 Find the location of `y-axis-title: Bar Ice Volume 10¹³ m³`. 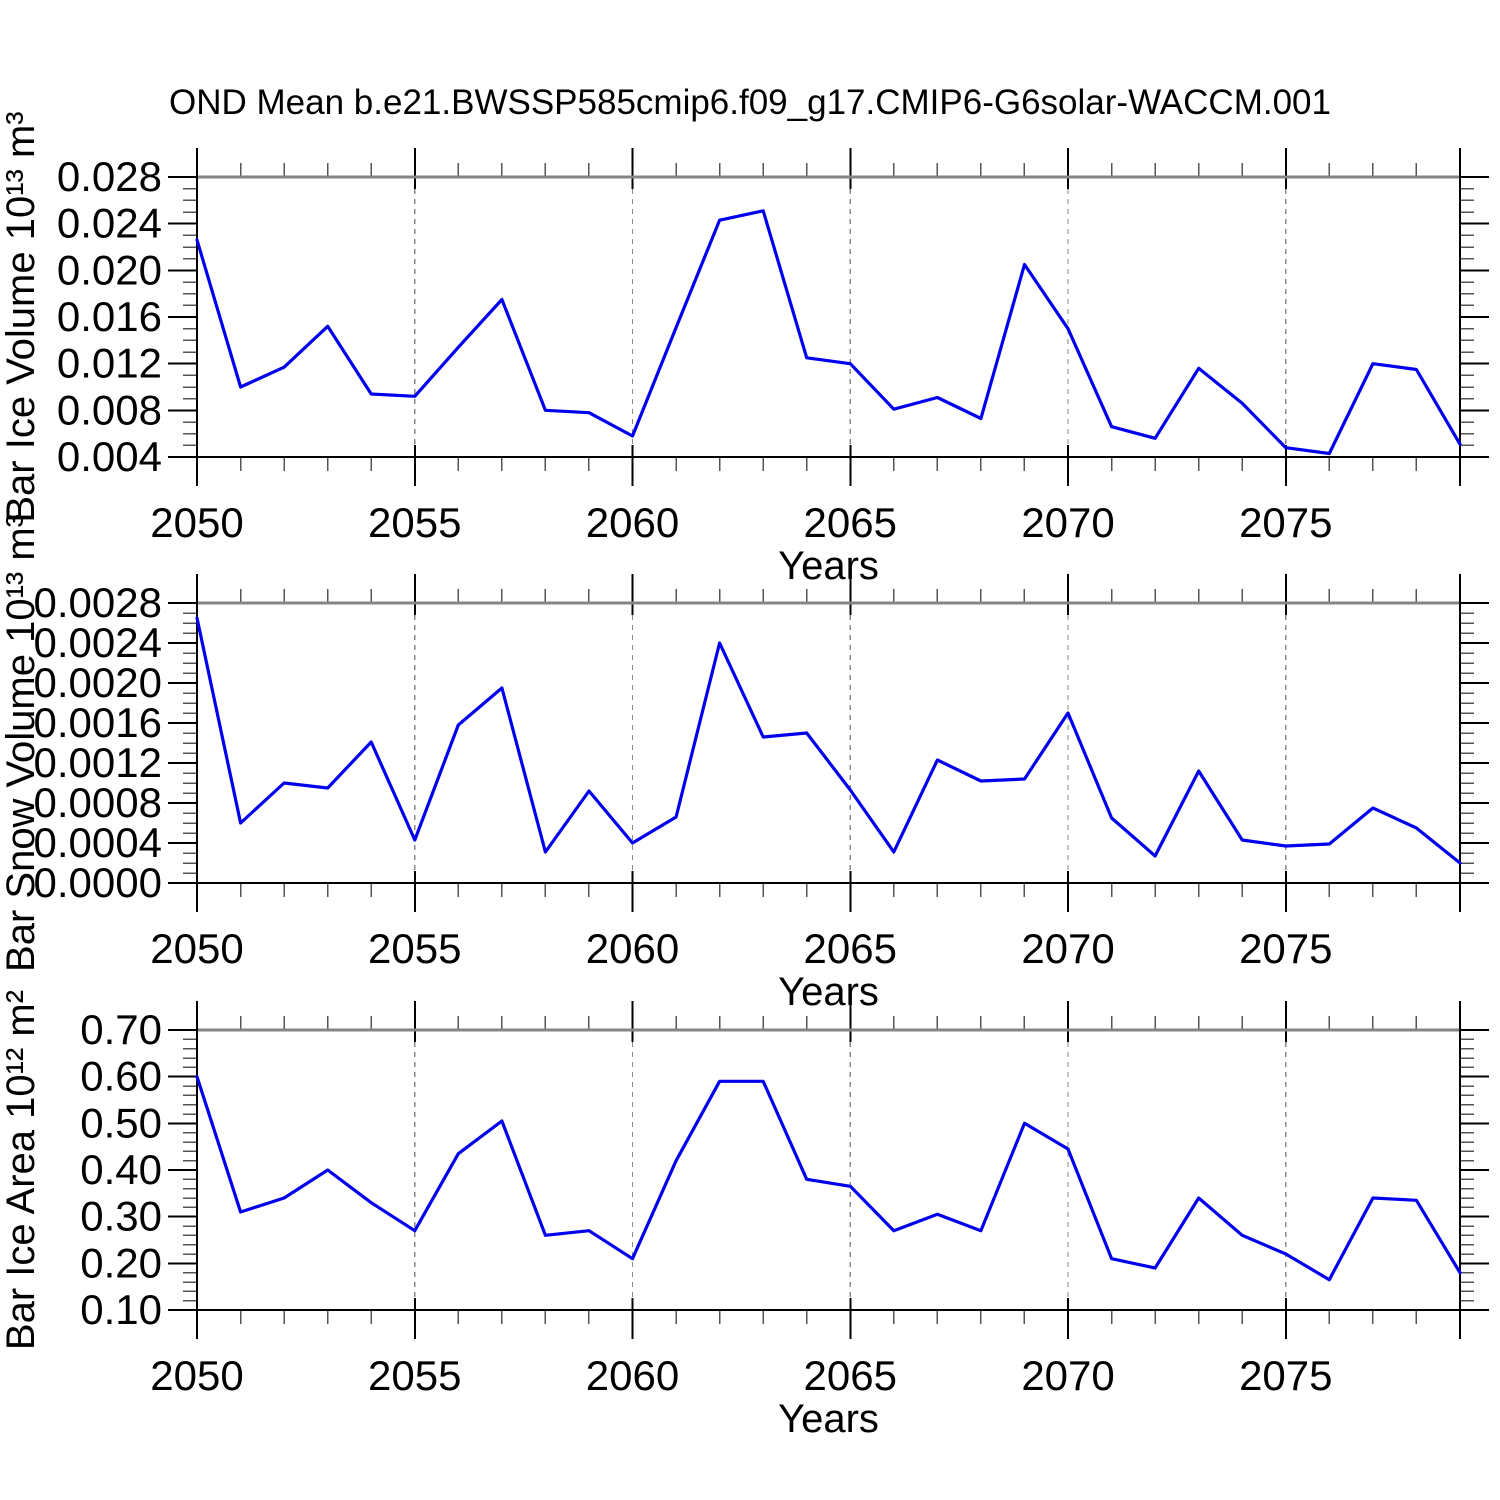

y-axis-title: Bar Ice Volume 10¹³ m³ is located at coordinates (21, 316).